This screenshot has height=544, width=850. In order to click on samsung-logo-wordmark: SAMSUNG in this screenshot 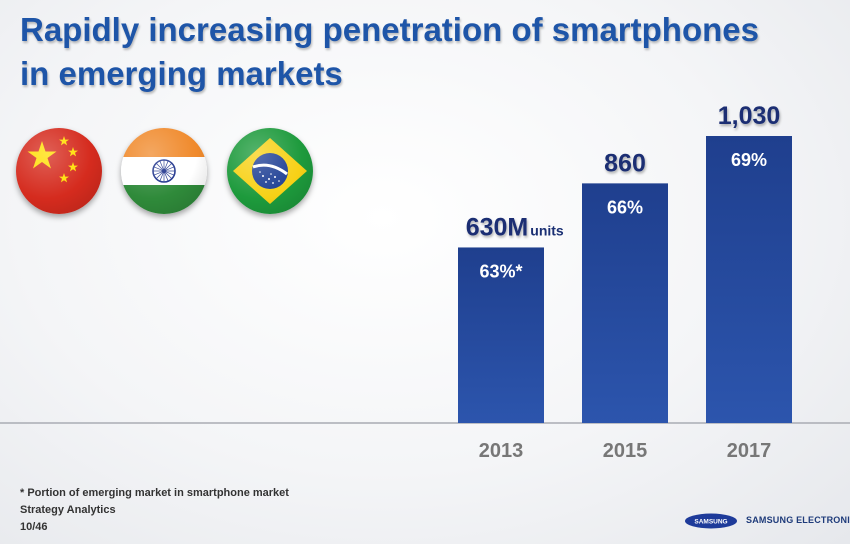, I will do `click(710, 522)`.